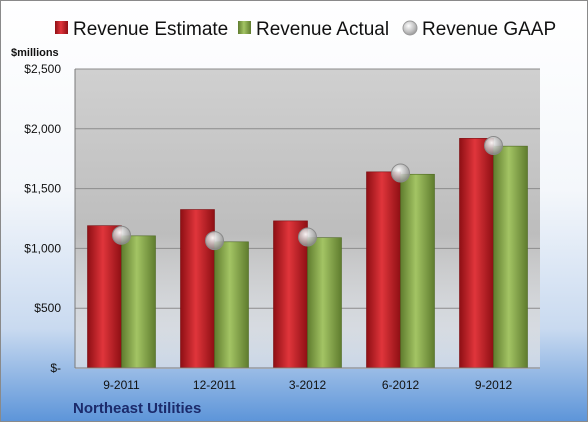 The width and height of the screenshot is (588, 422). Describe the element at coordinates (150, 29) in the screenshot. I see `legend-label-estimate: Revenue Estimate` at that location.